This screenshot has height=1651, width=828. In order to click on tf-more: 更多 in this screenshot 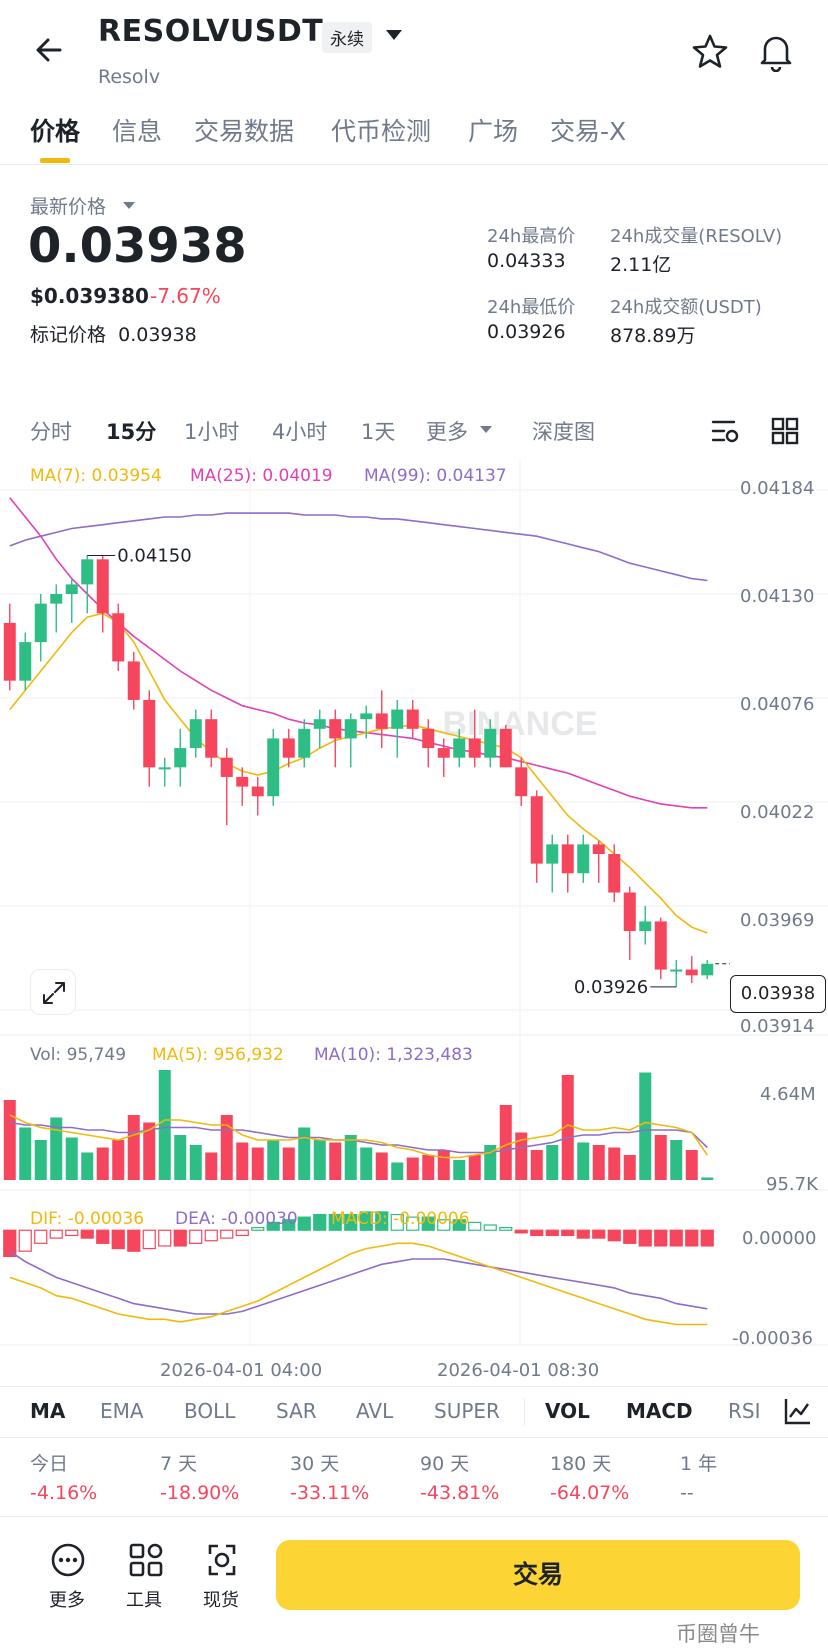, I will do `click(447, 432)`.